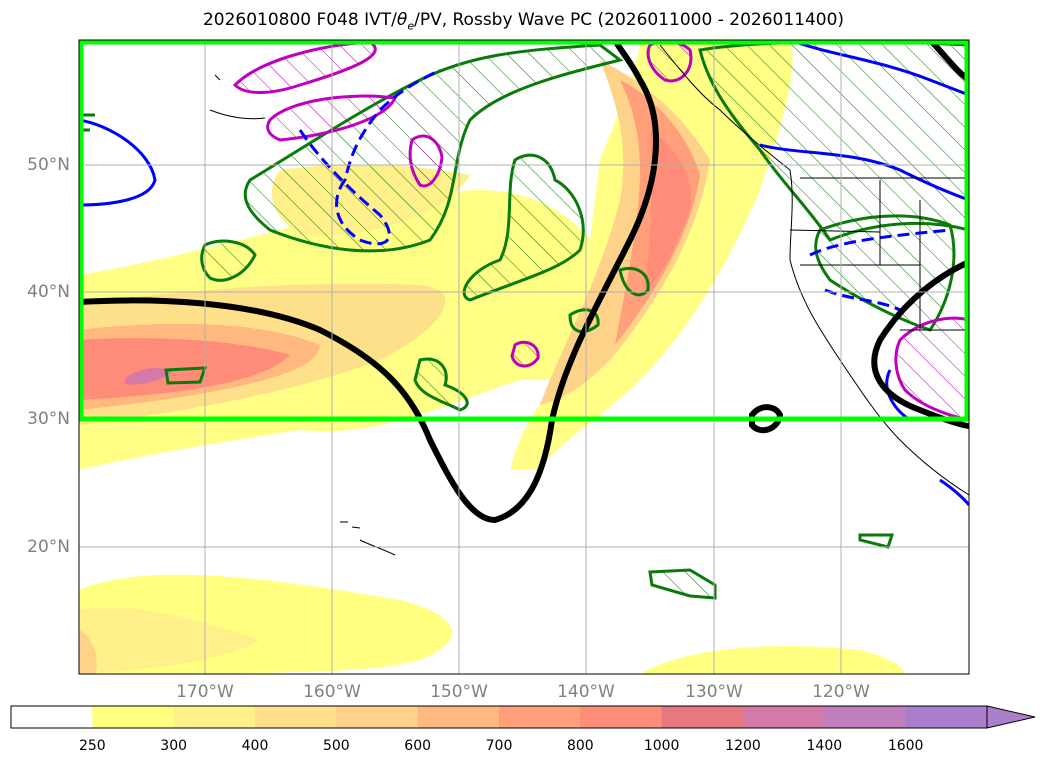 The image size is (1047, 767). What do you see at coordinates (174, 746) in the screenshot?
I see `colorbar-tick-label: 300` at bounding box center [174, 746].